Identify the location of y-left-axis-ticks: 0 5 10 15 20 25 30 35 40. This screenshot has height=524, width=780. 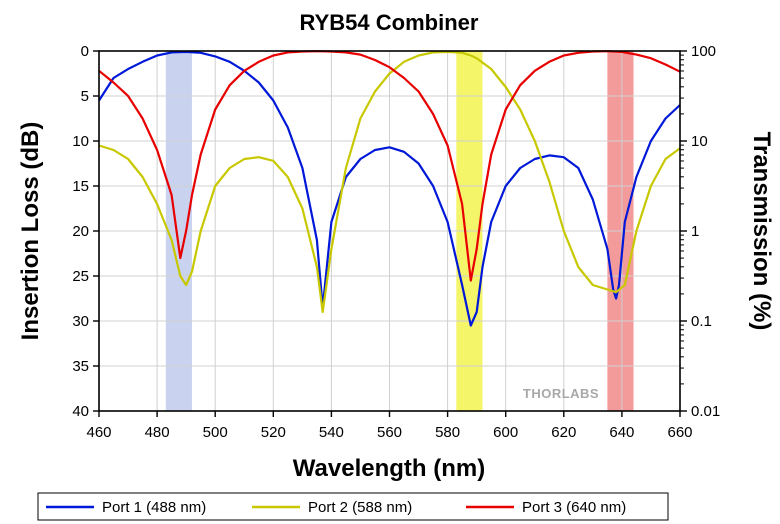
(85, 231).